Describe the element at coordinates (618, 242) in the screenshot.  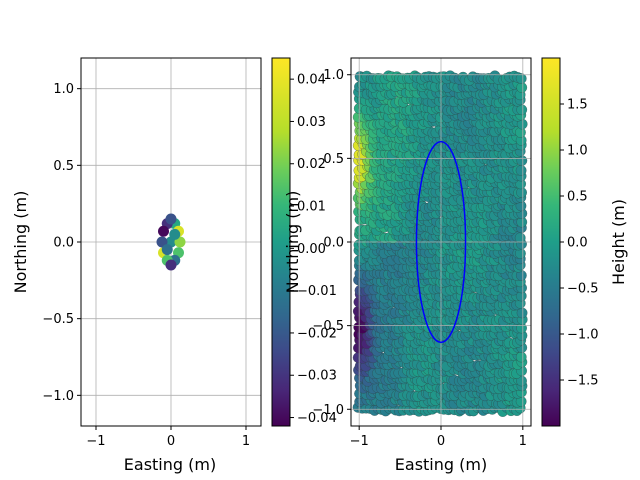
I see `right-colorbar-label: Height (m)` at that location.